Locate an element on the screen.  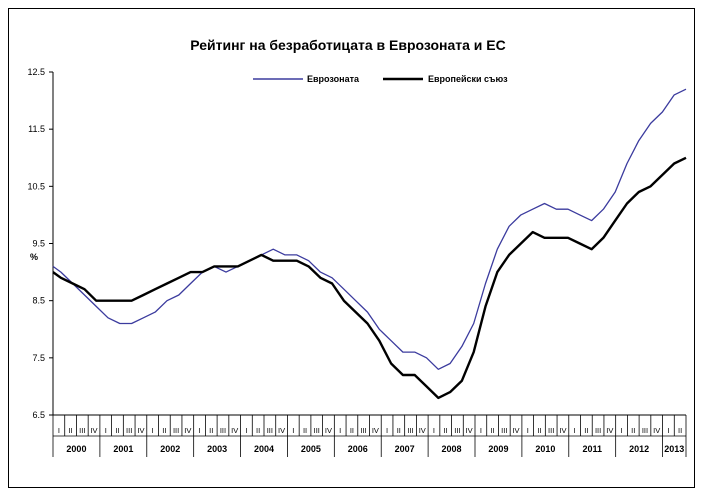
x-year-label: 2001 is located at coordinates (123, 449).